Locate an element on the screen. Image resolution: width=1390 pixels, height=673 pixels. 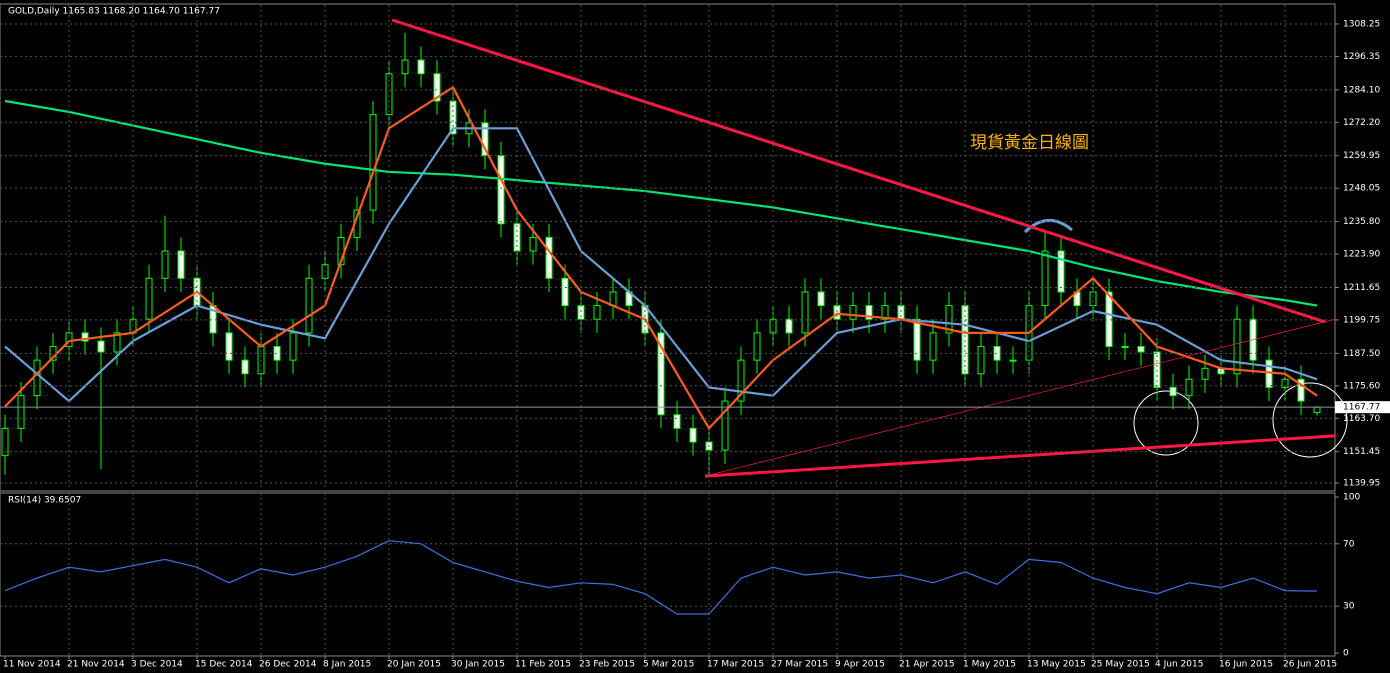
x-tick-label: 23 Feb 2015 is located at coordinates (607, 665).